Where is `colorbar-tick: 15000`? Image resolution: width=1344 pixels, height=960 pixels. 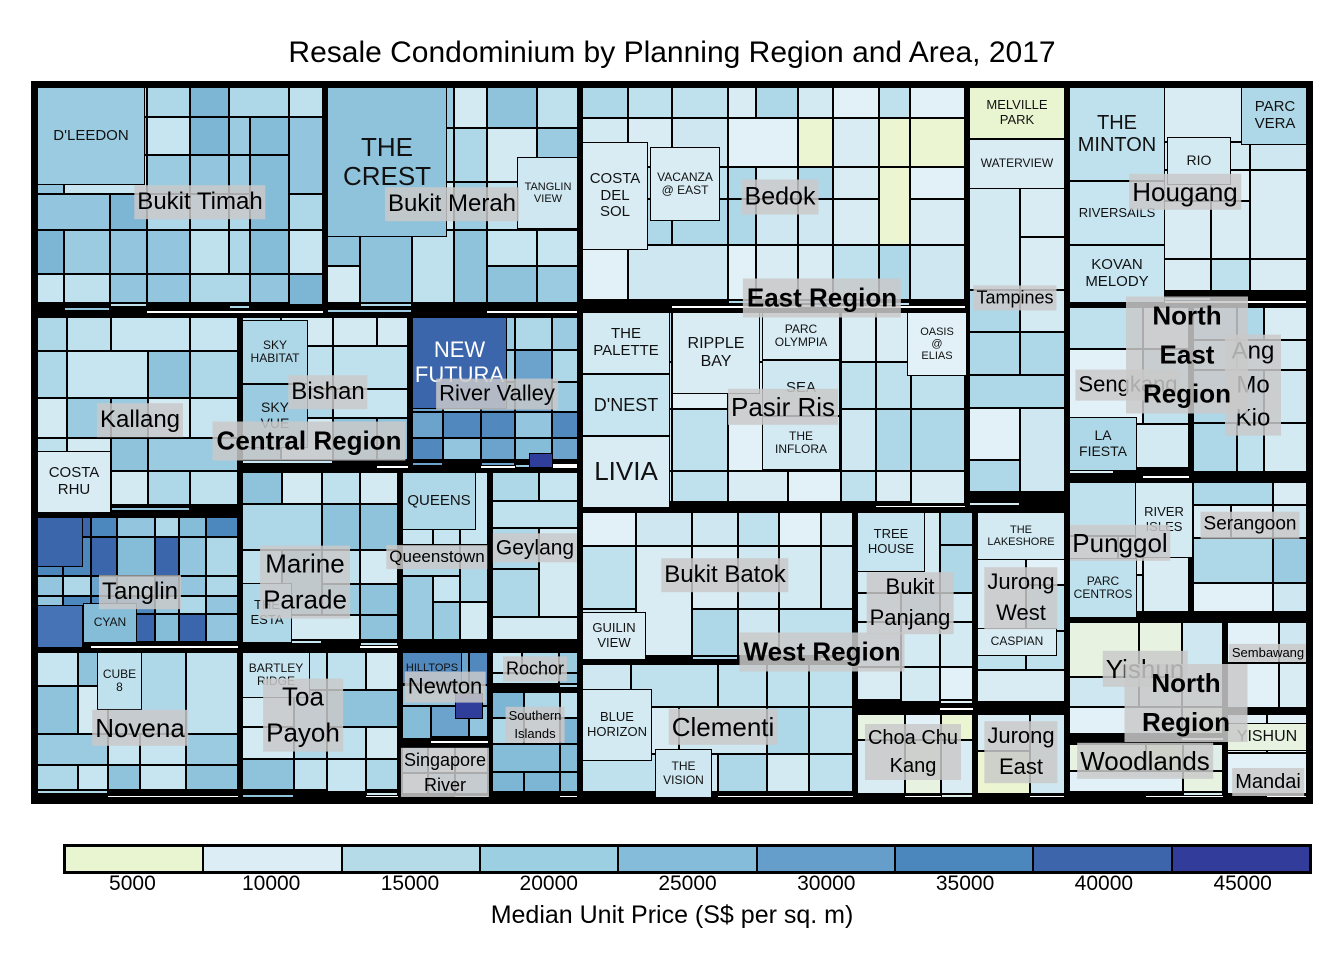
colorbar-tick: 15000 is located at coordinates (410, 883).